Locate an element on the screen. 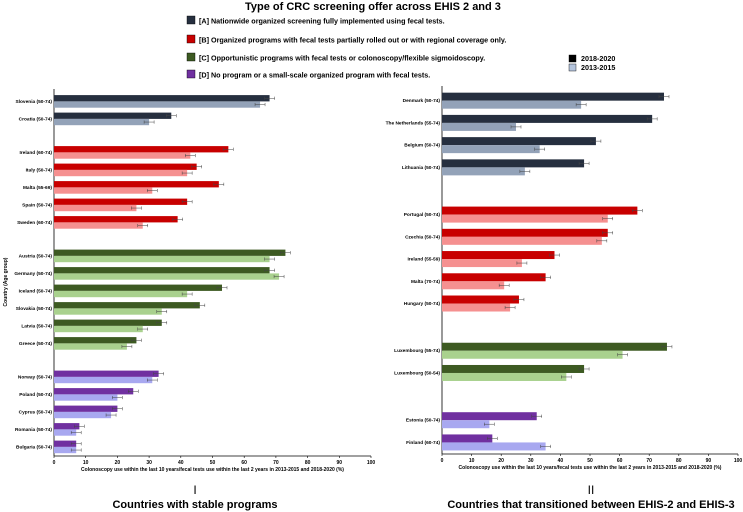 This screenshot has height=512, width=743. category-label-7: Malta (70-74) is located at coordinates (425, 282).